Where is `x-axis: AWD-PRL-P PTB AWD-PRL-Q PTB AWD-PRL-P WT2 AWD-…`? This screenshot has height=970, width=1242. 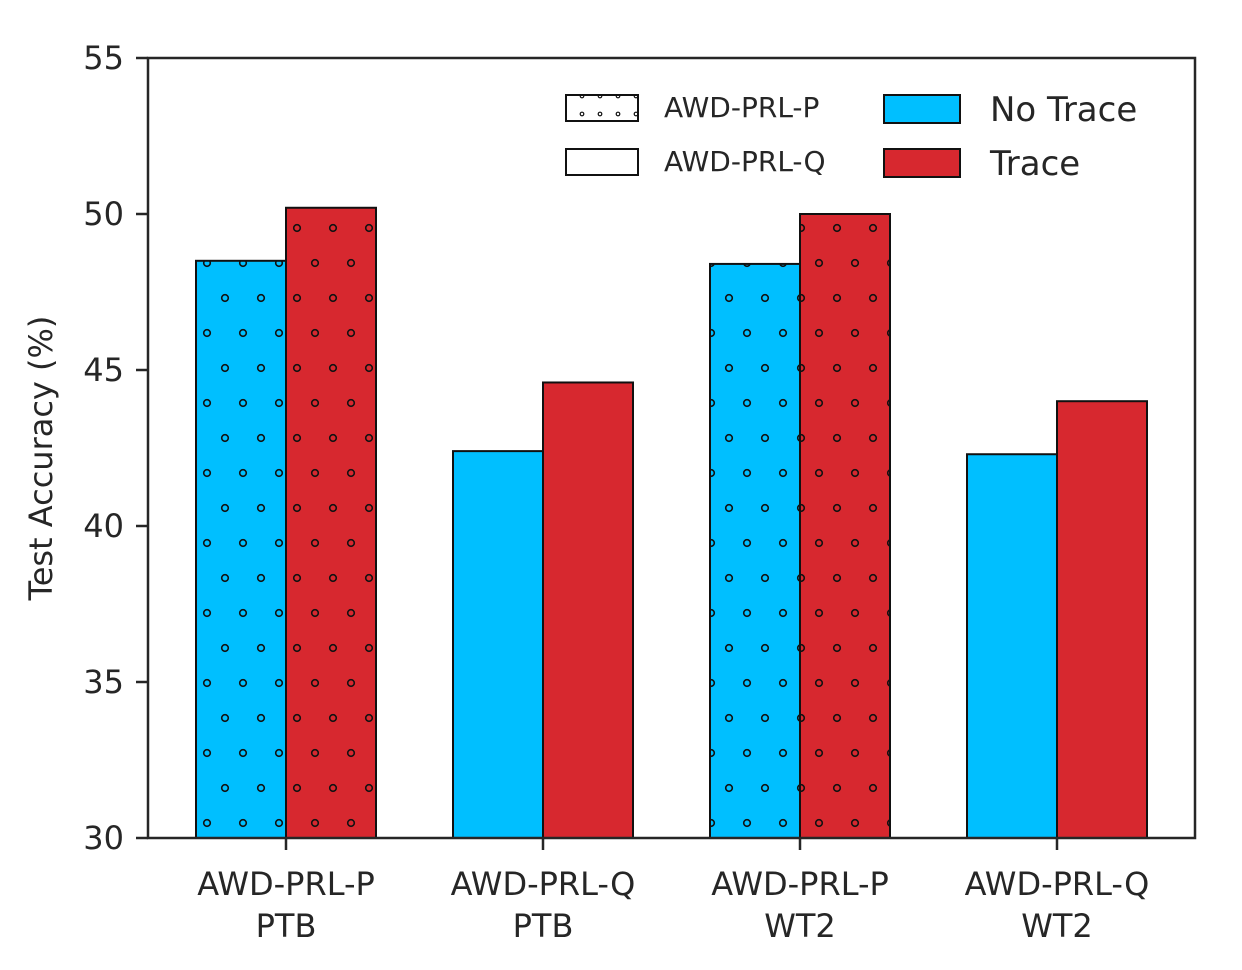
x-axis: AWD-PRL-P PTB AWD-PRL-Q PTB AWD-PRL-P WT2 AWD-… is located at coordinates (673, 891).